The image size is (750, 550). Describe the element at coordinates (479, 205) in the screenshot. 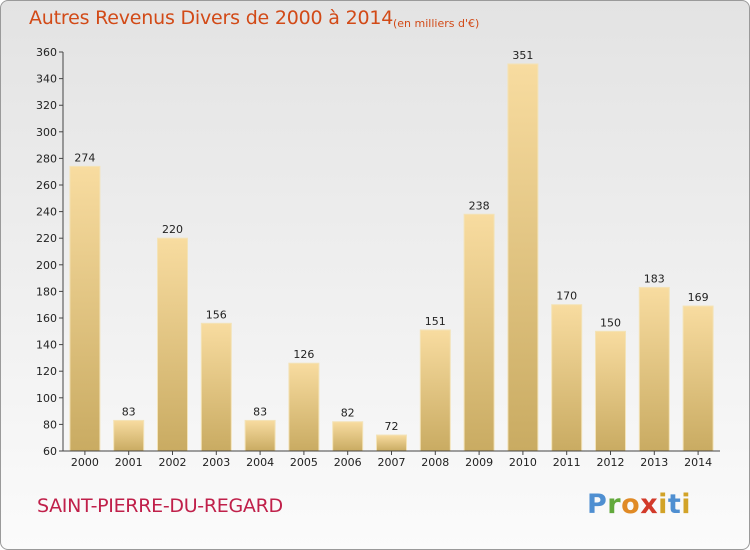

I see `value-label: 238` at that location.